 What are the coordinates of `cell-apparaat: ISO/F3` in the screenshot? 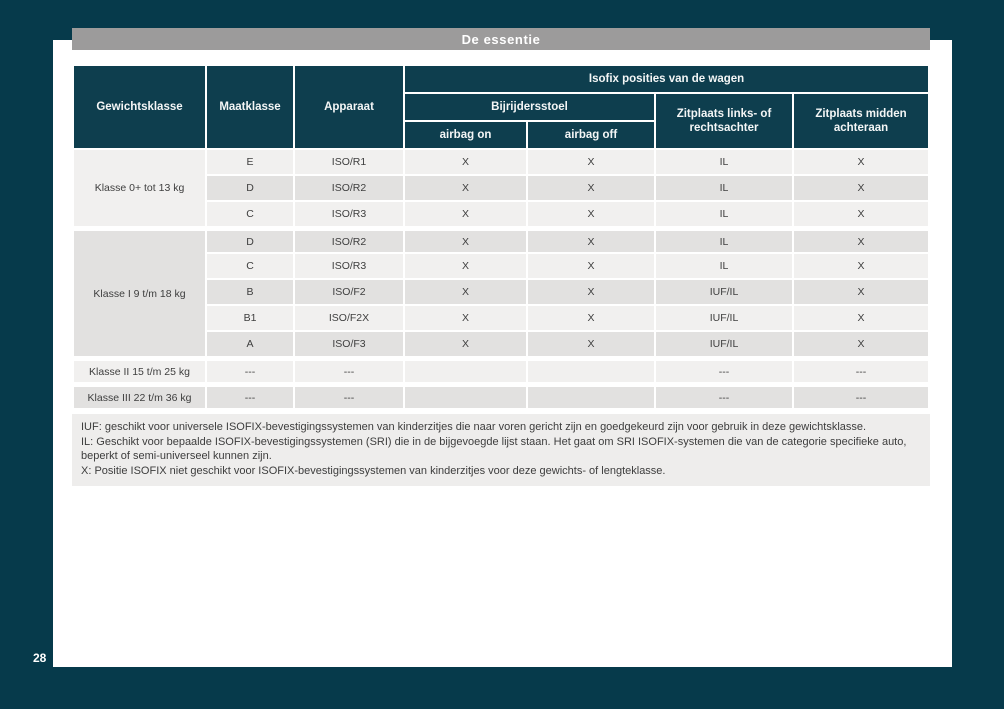 It's located at (349, 344).